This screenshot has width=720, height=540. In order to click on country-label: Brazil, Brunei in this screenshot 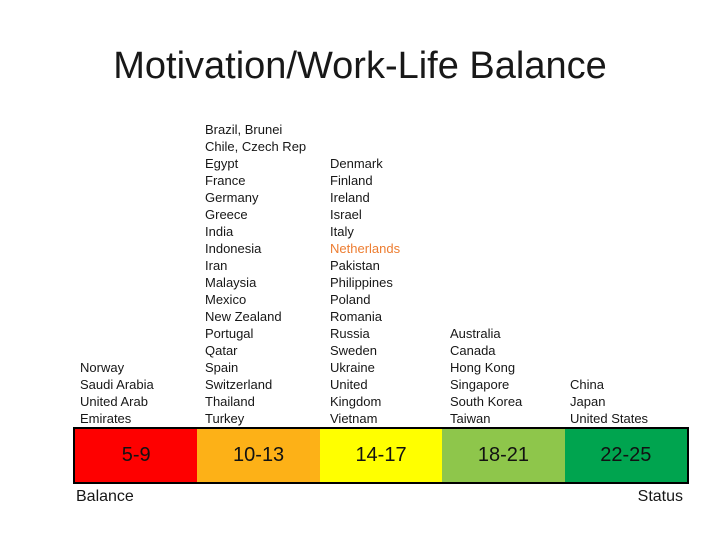, I will do `click(244, 129)`.